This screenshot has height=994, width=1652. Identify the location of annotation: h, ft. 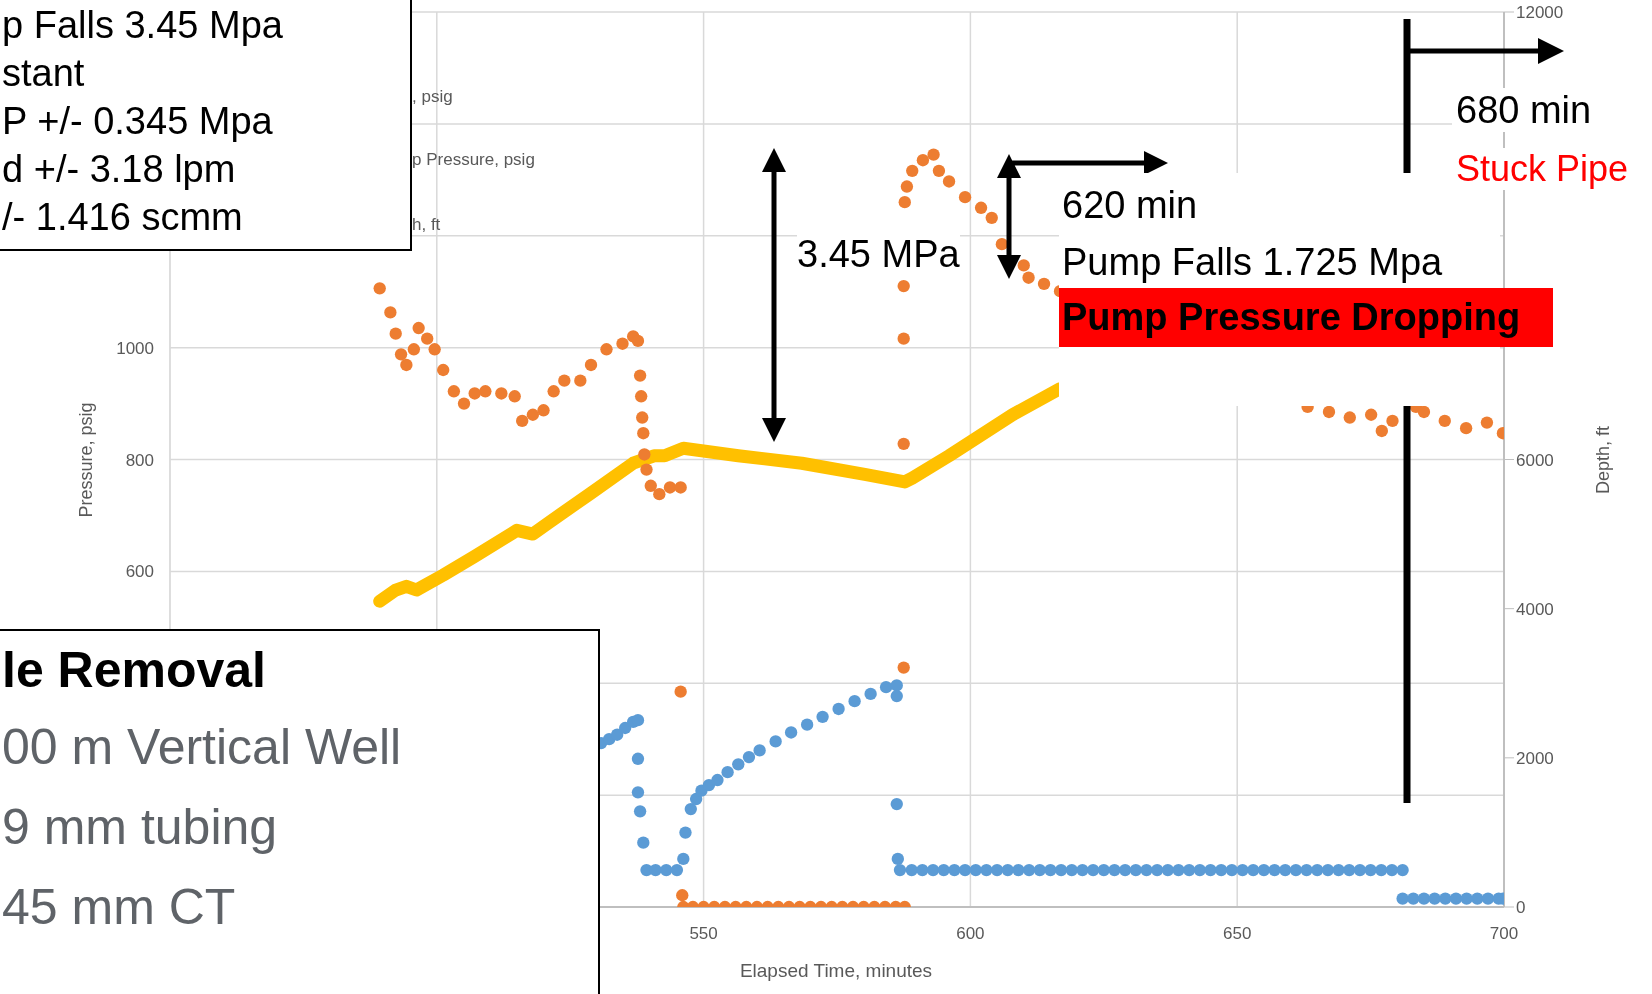
(426, 224).